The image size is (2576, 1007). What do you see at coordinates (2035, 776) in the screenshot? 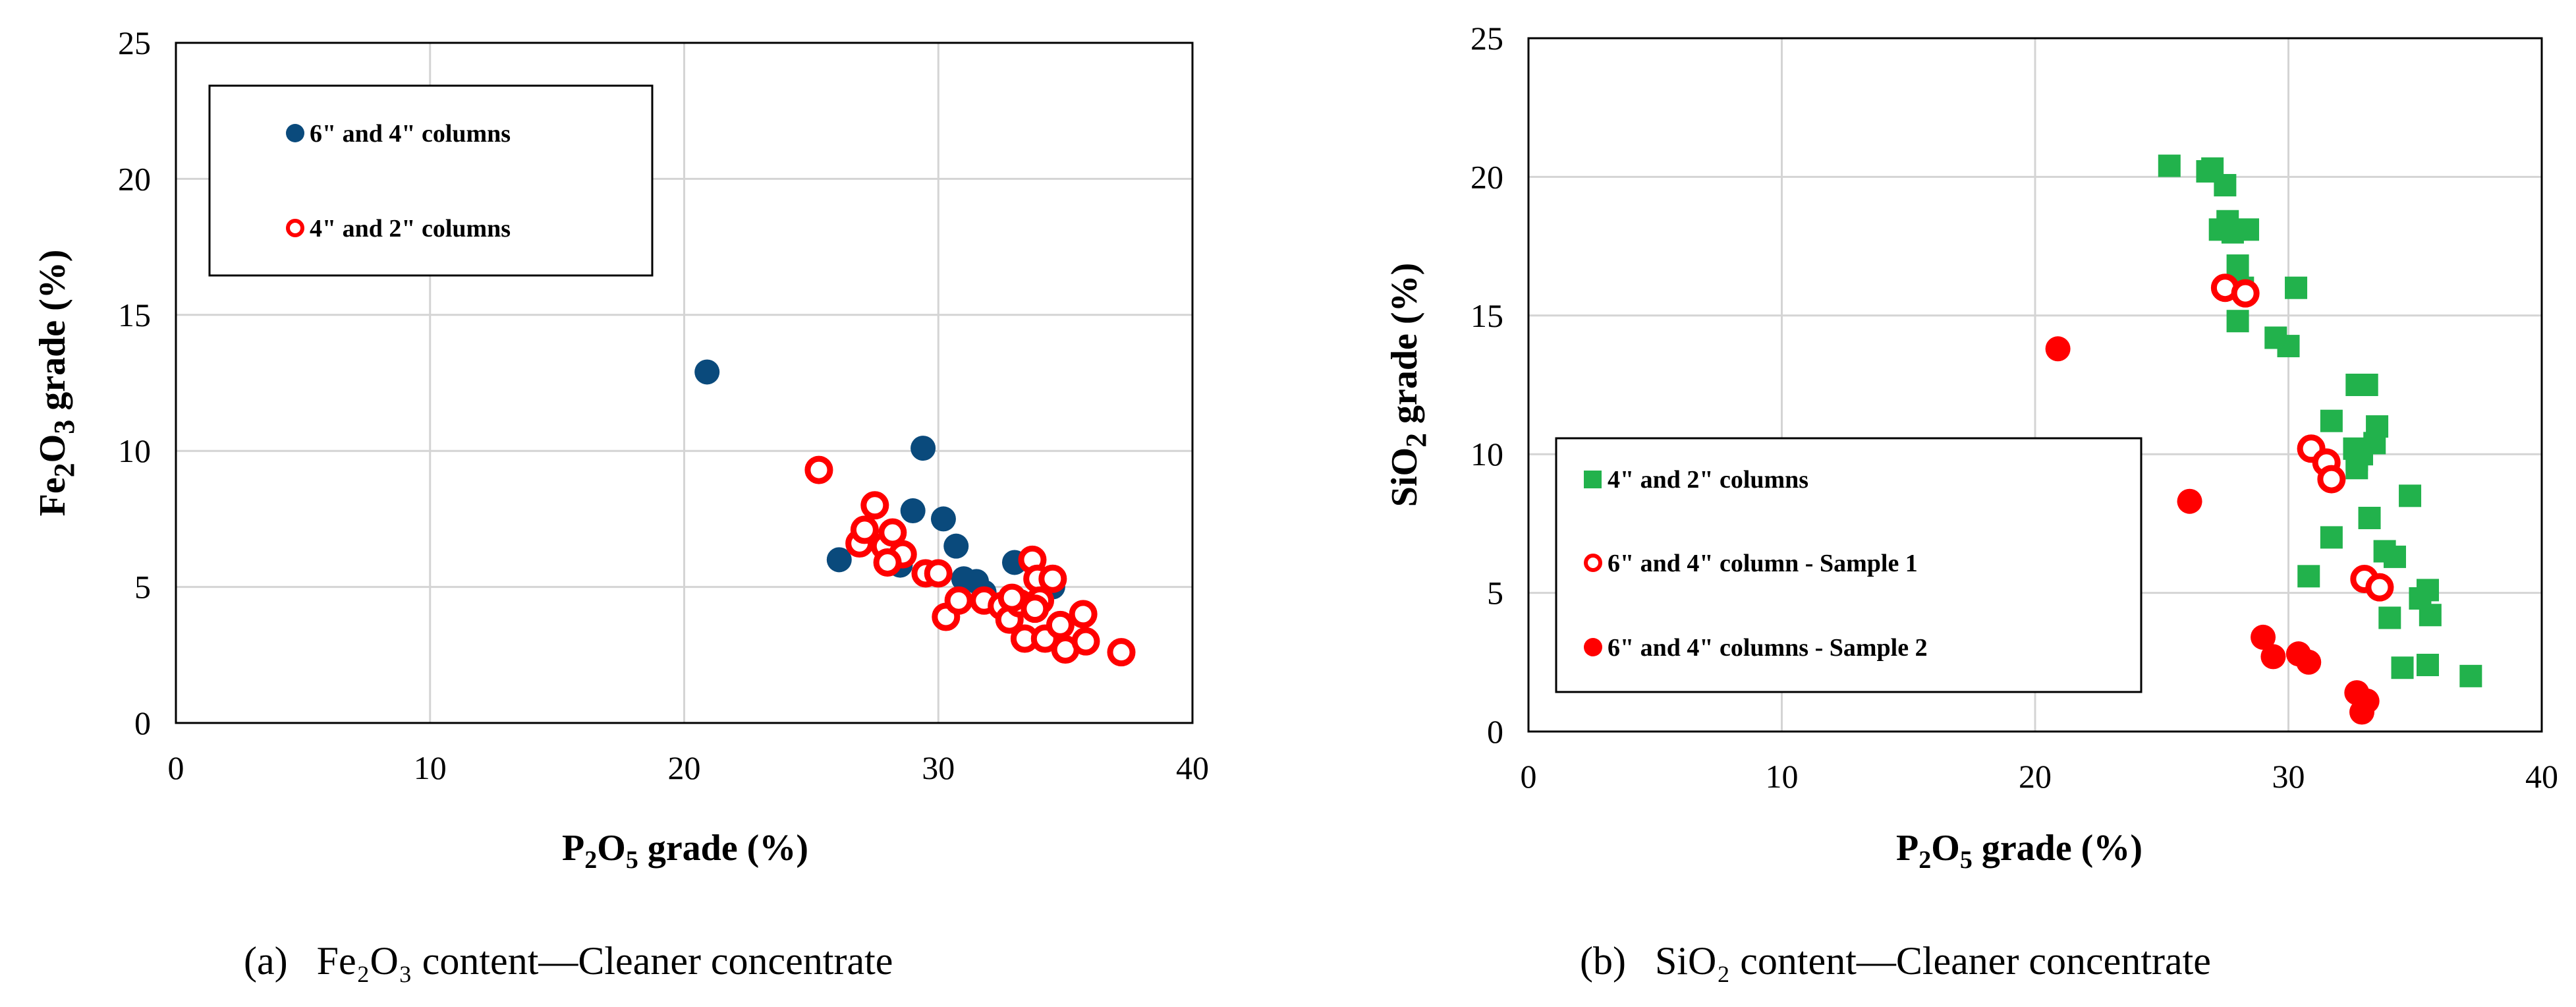
I see `x-tick-label-b-2: 20` at bounding box center [2035, 776].